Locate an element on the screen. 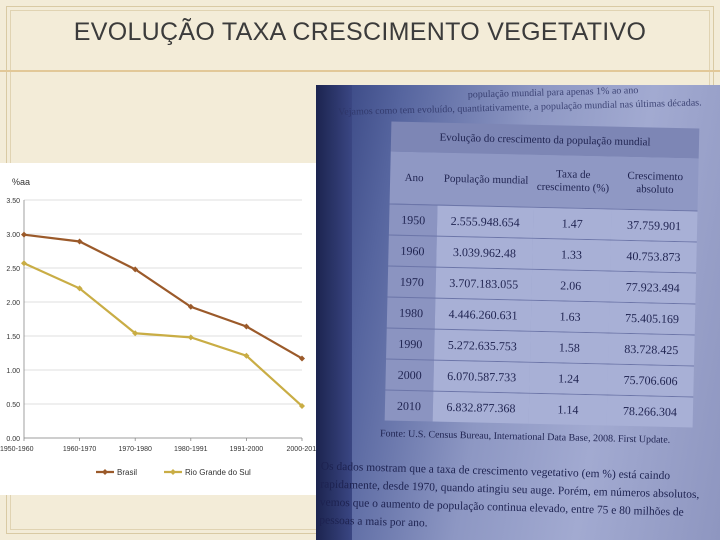 This screenshot has height=540, width=720. table-cell: 1980 is located at coordinates (411, 313).